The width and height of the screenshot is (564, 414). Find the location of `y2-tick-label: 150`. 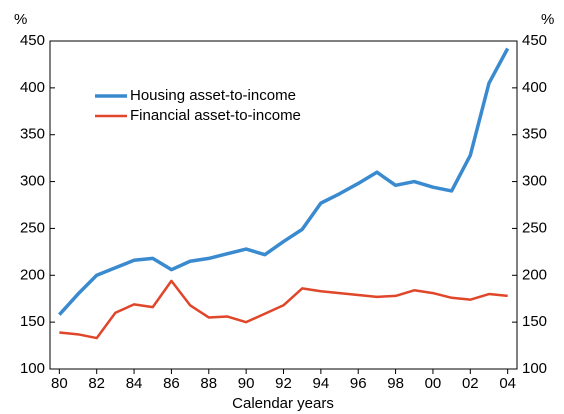

y2-tick-label: 150 is located at coordinates (534, 321).